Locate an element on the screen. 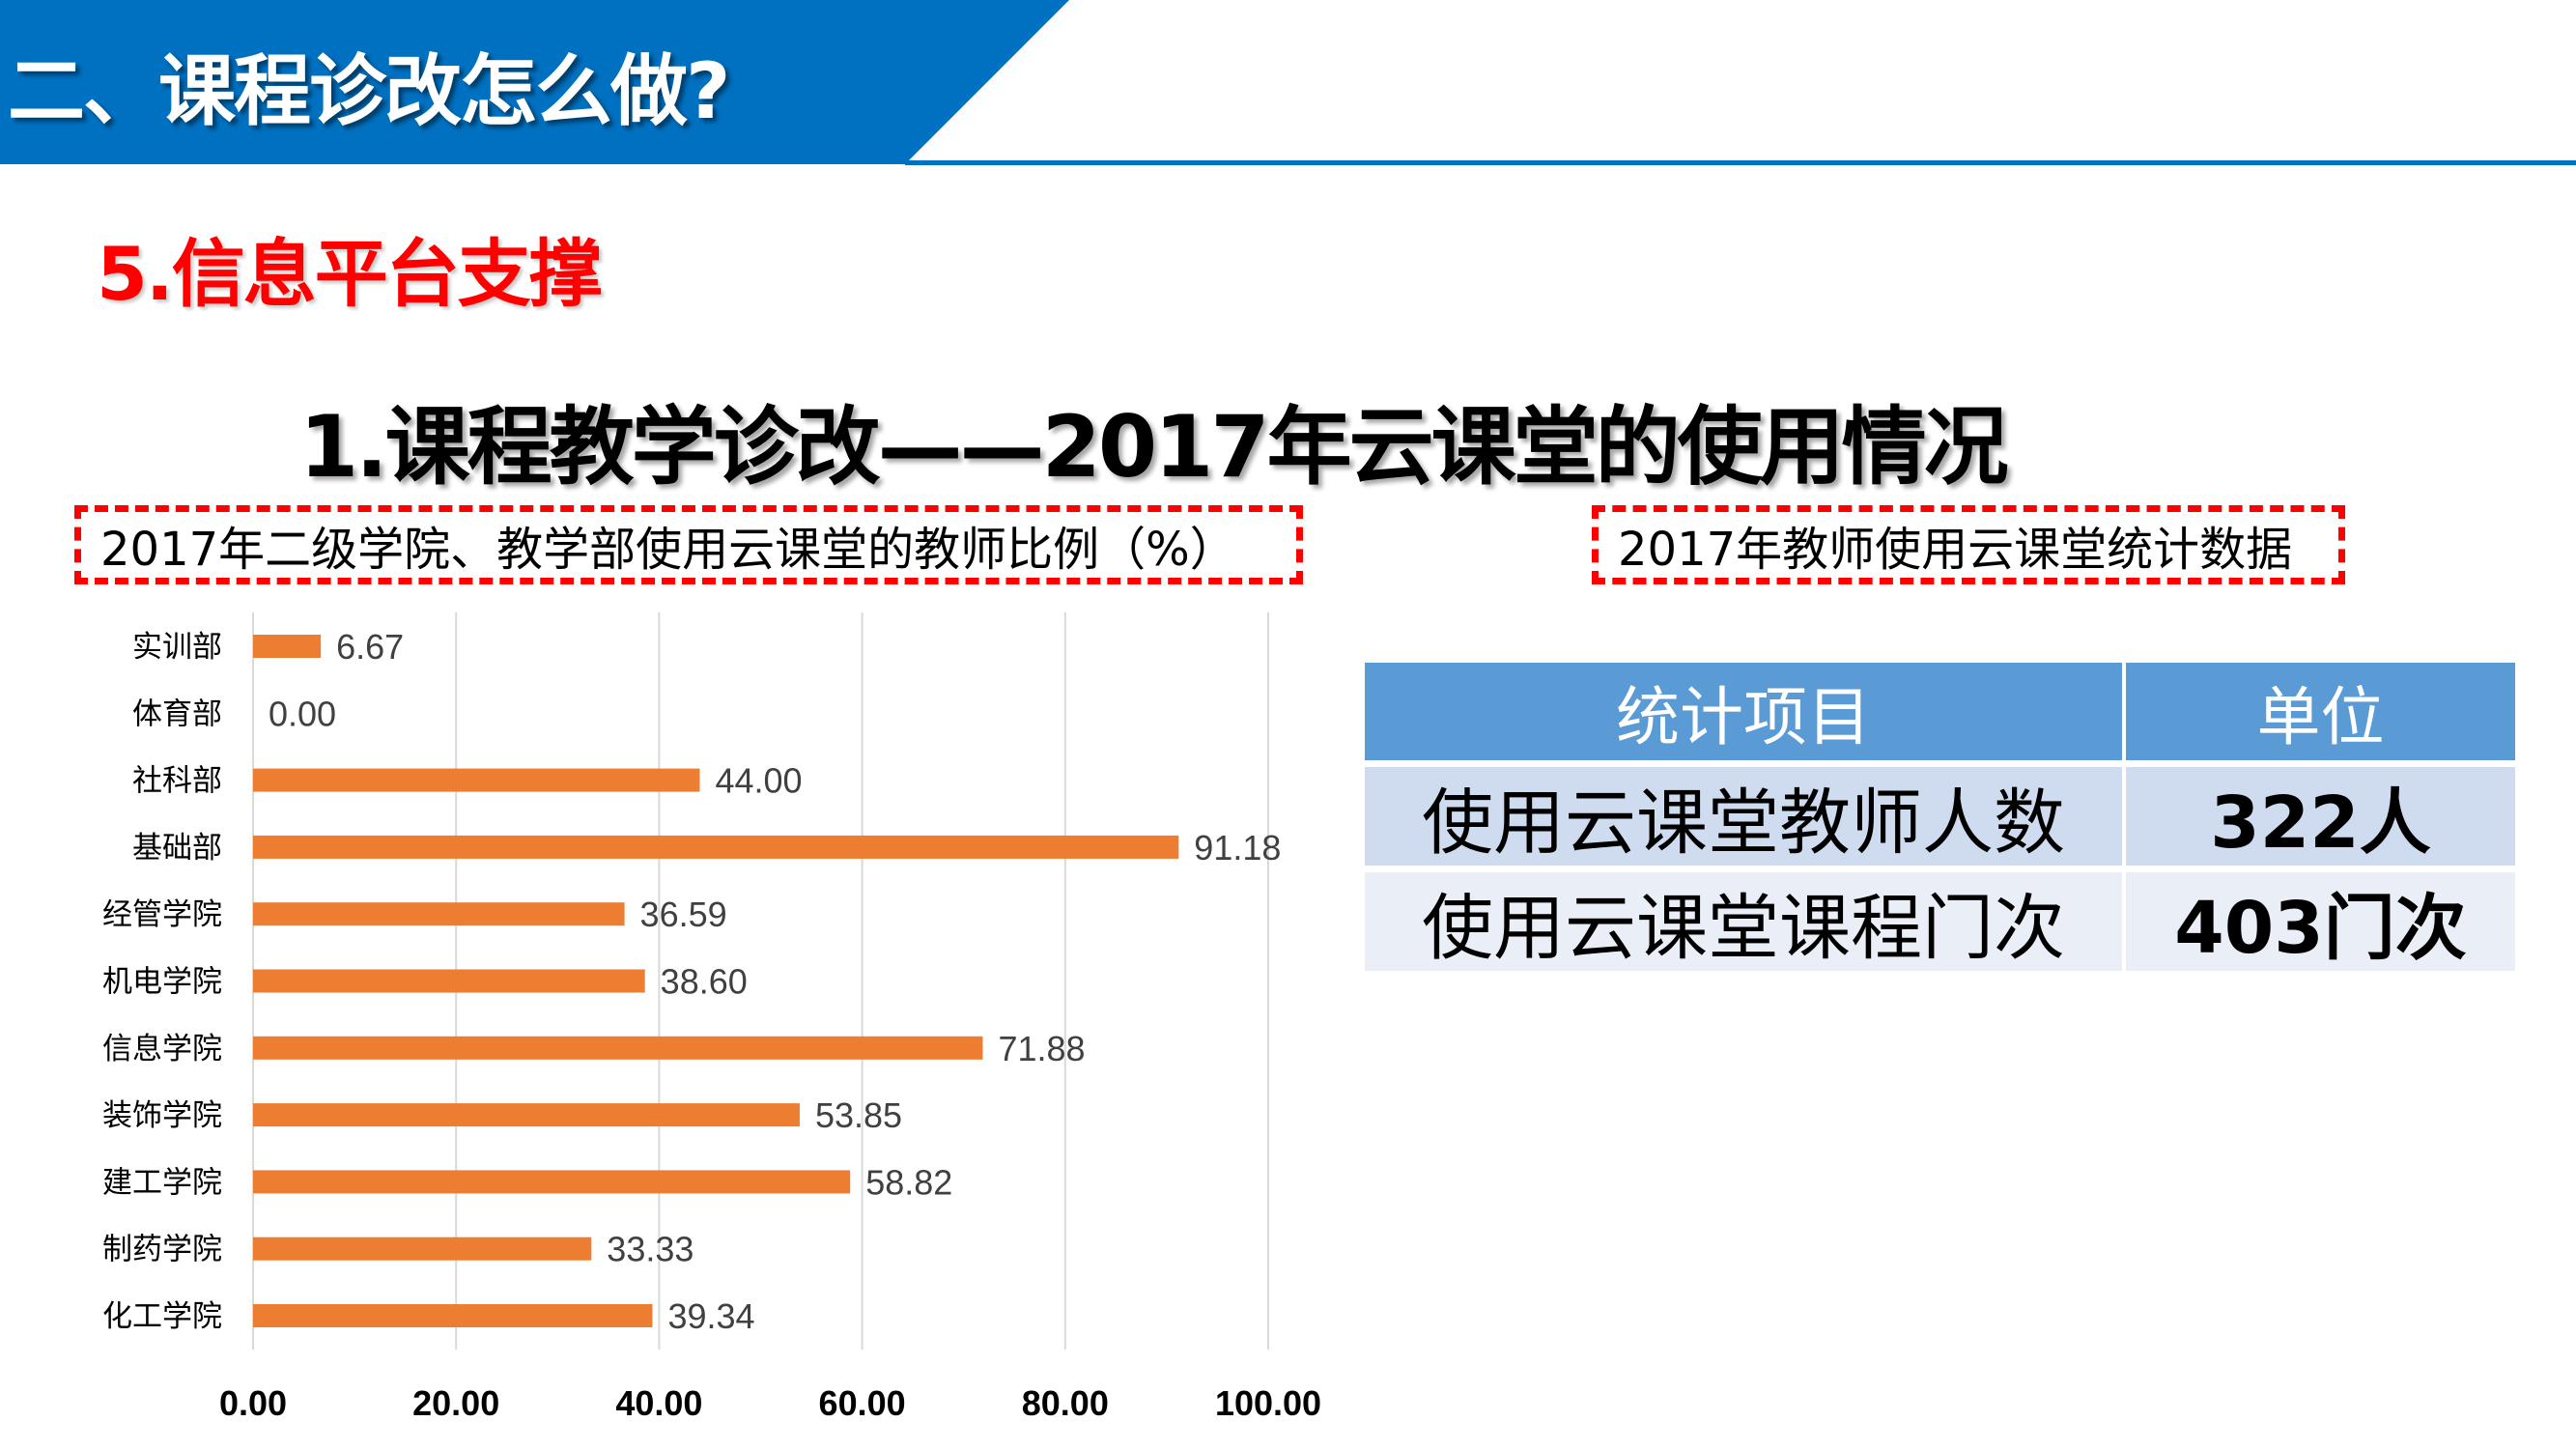 The height and width of the screenshot is (1450, 2576). category-label: 化工学院 is located at coordinates (162, 1317).